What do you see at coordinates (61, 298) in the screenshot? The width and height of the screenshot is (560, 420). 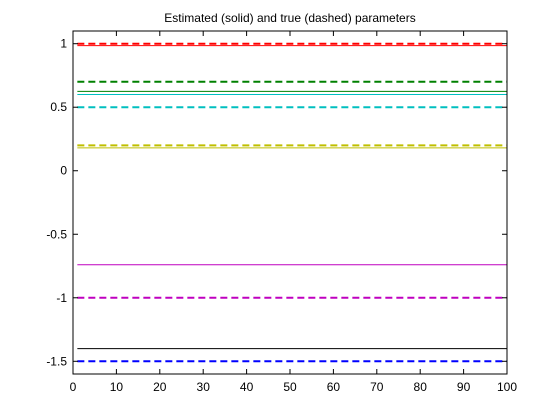 I see `y-tick-label: -1` at bounding box center [61, 298].